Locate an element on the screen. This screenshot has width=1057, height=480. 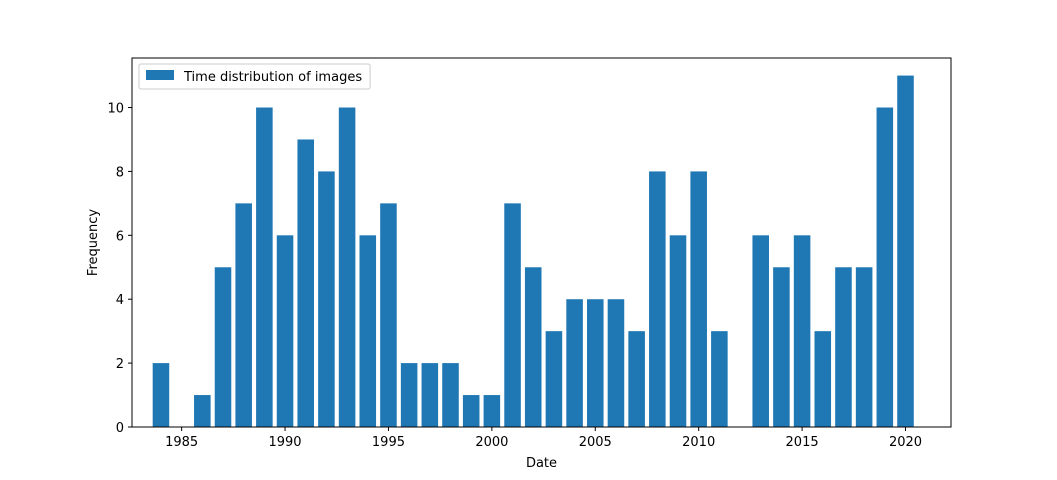
y-ticks-group: 0 2 4 6 8 10 is located at coordinates (119, 269).